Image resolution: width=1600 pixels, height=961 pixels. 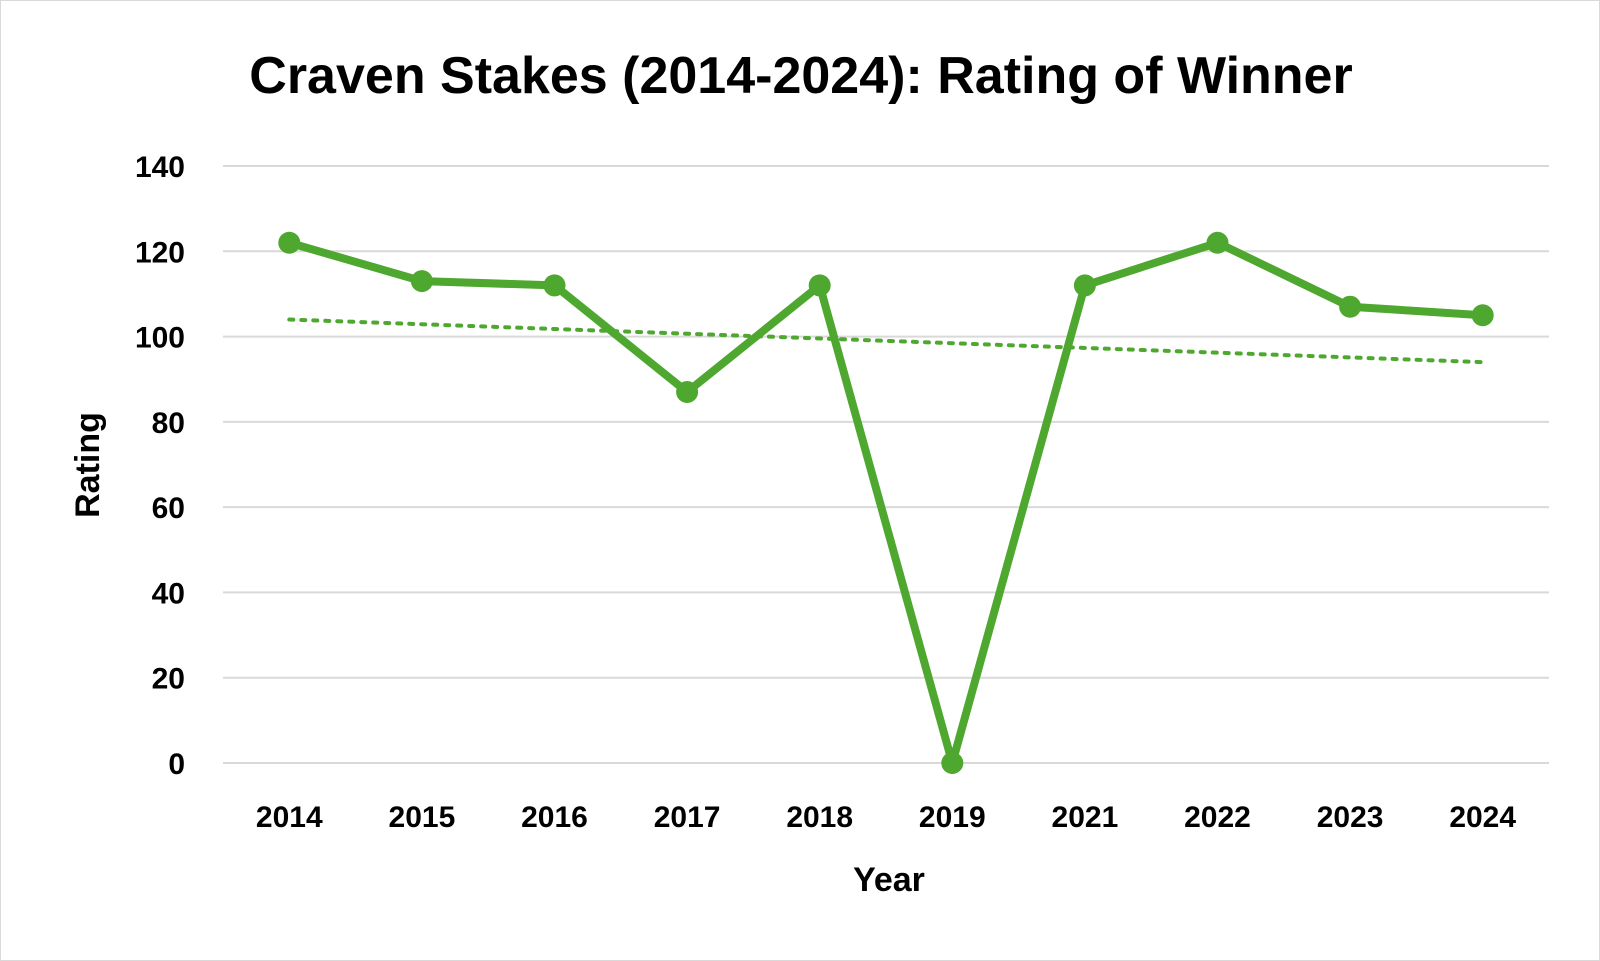 What do you see at coordinates (554, 817) in the screenshot?
I see `x-tick-label: 2016` at bounding box center [554, 817].